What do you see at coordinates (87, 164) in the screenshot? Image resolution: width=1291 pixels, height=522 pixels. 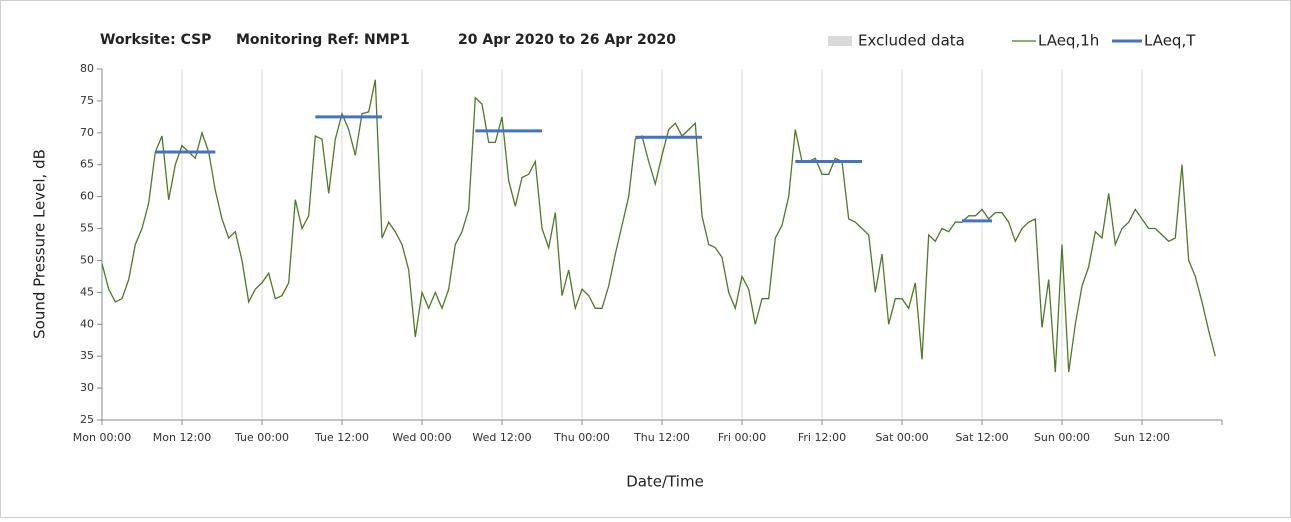 I see `y-tick-label: 65` at bounding box center [87, 164].